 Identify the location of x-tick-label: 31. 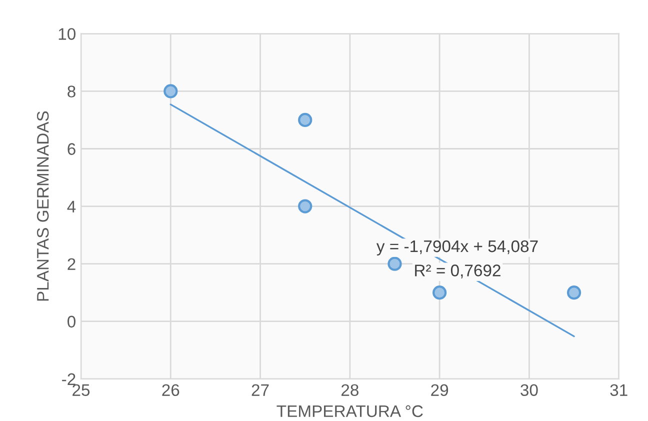
(619, 390).